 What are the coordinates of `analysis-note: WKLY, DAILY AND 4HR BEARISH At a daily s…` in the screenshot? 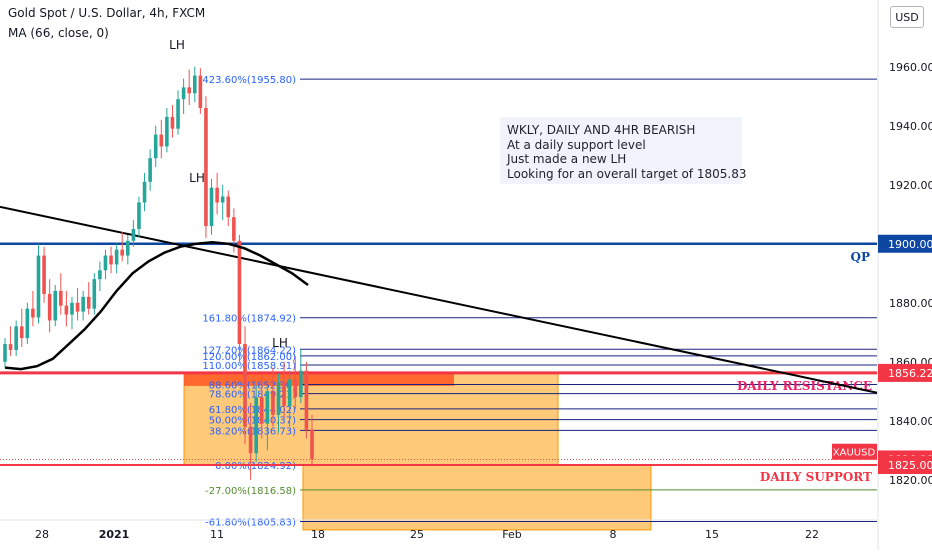 It's located at (623, 150).